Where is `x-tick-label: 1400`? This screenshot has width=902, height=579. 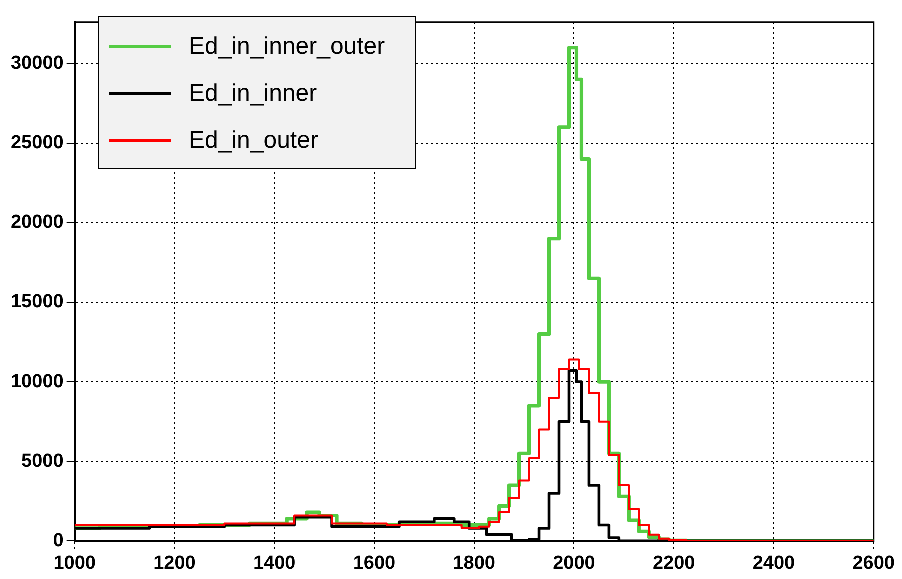 x-tick-label: 1400 is located at coordinates (274, 563).